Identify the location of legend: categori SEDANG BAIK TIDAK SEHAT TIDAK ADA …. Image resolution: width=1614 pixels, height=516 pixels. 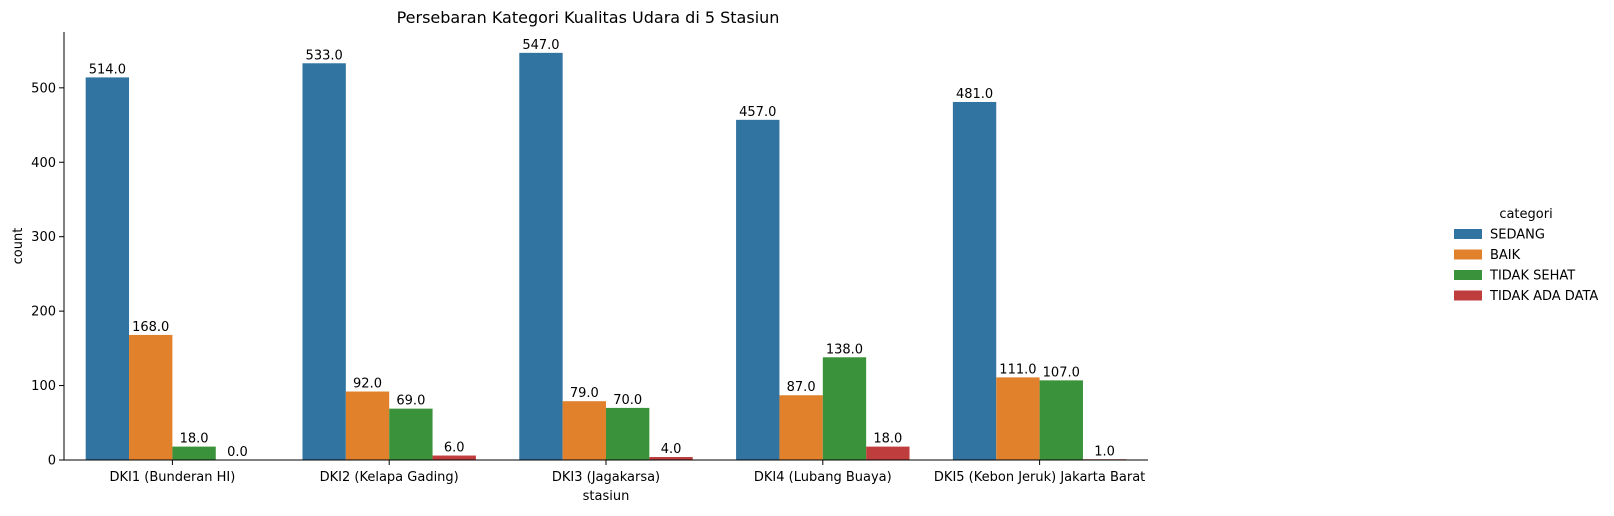
(1526, 255).